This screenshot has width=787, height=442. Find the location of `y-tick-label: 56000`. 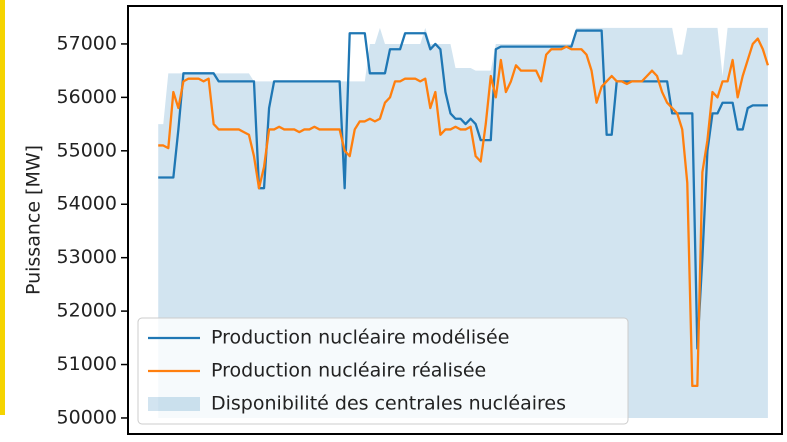

y-tick-label: 56000 is located at coordinates (87, 97).